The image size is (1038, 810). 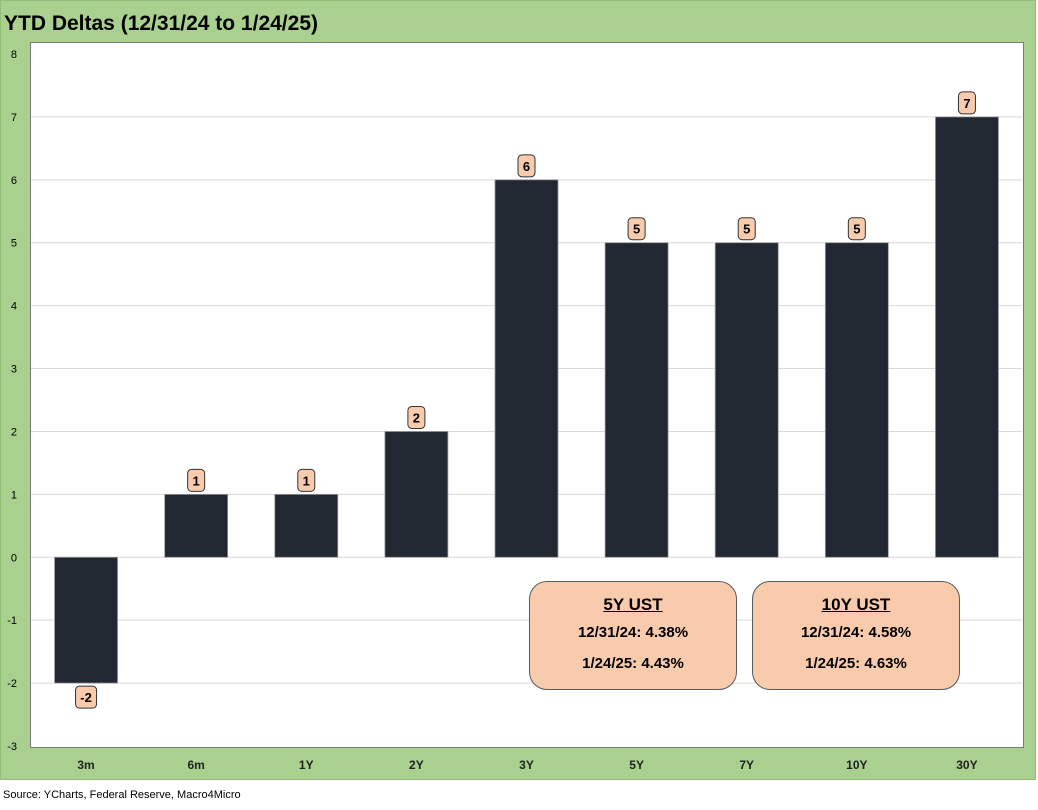 I want to click on y-tick-label: -1, so click(x=12, y=621).